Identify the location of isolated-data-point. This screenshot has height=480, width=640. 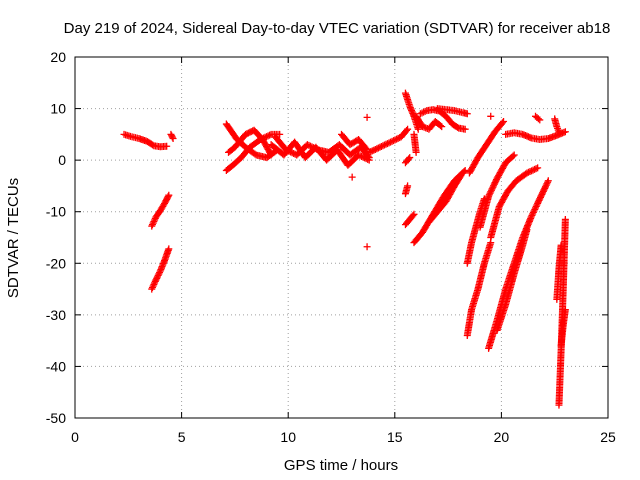
(352, 177).